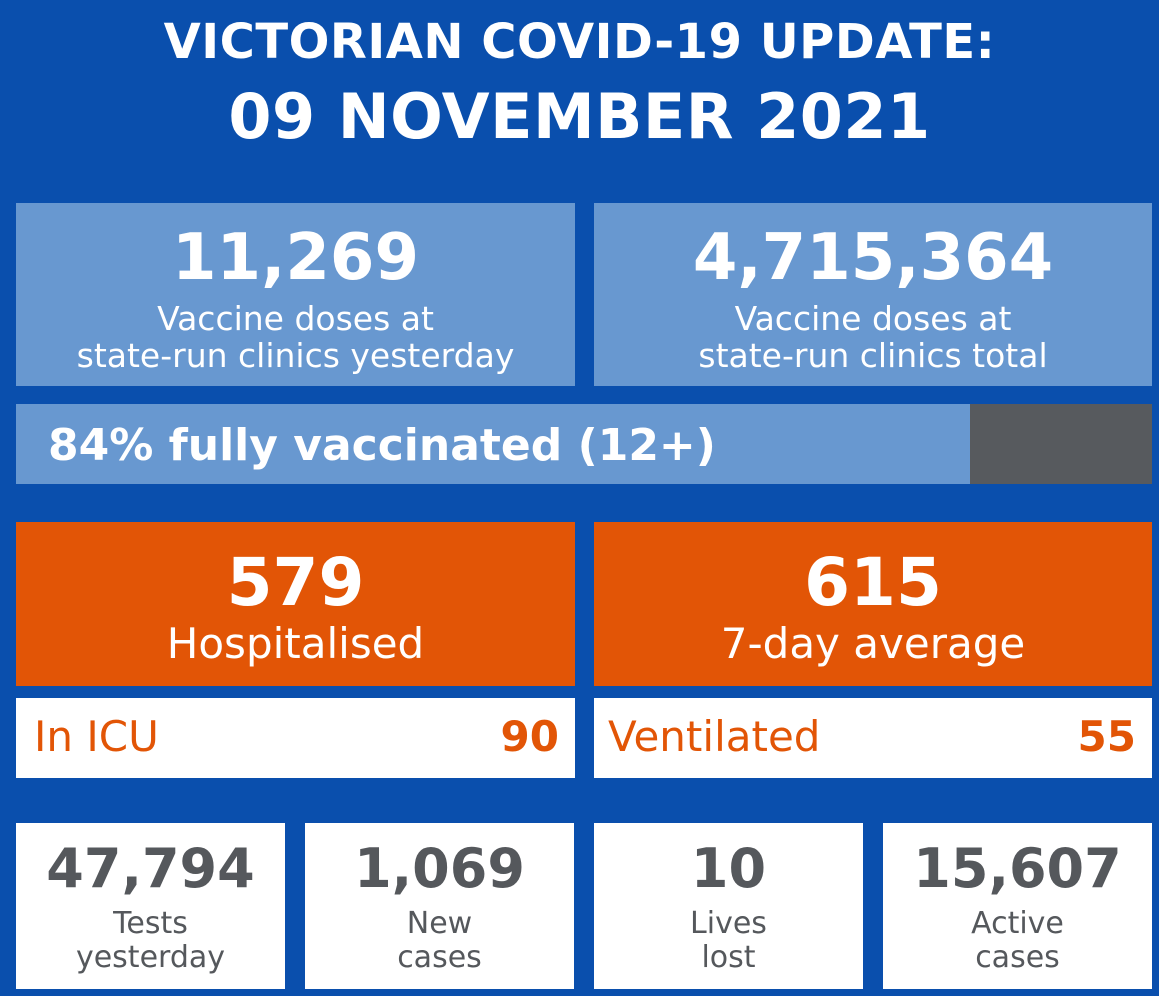  I want to click on title-line-1: VICTORIAN COVID-19 UPDATE:, so click(579, 42).